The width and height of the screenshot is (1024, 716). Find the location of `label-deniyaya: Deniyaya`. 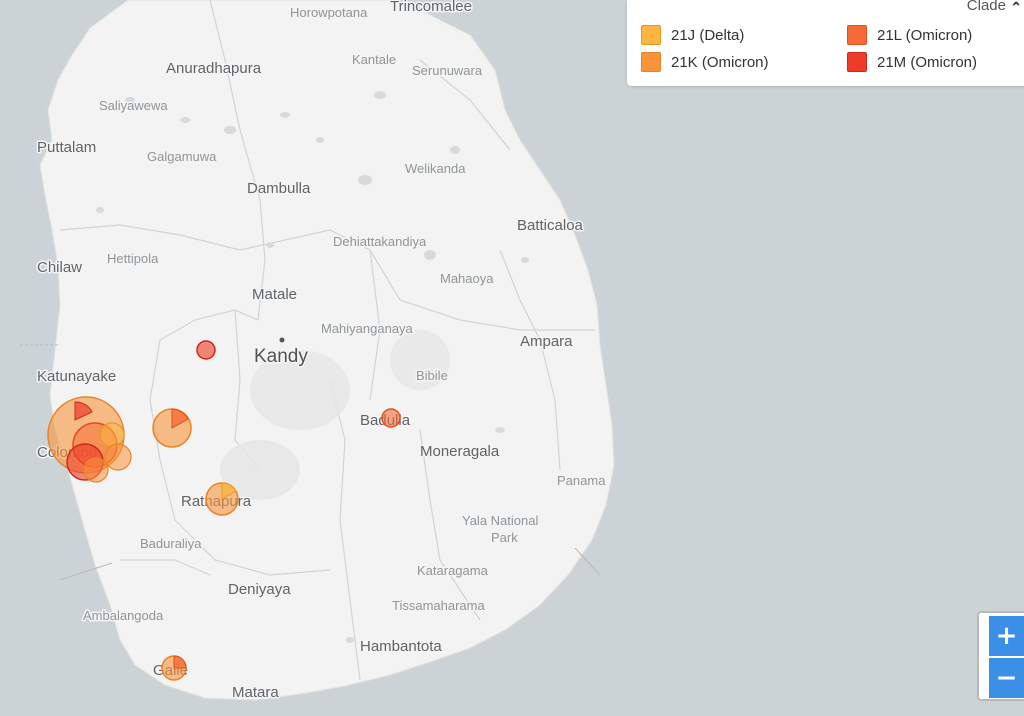

label-deniyaya: Deniyaya is located at coordinates (259, 589).